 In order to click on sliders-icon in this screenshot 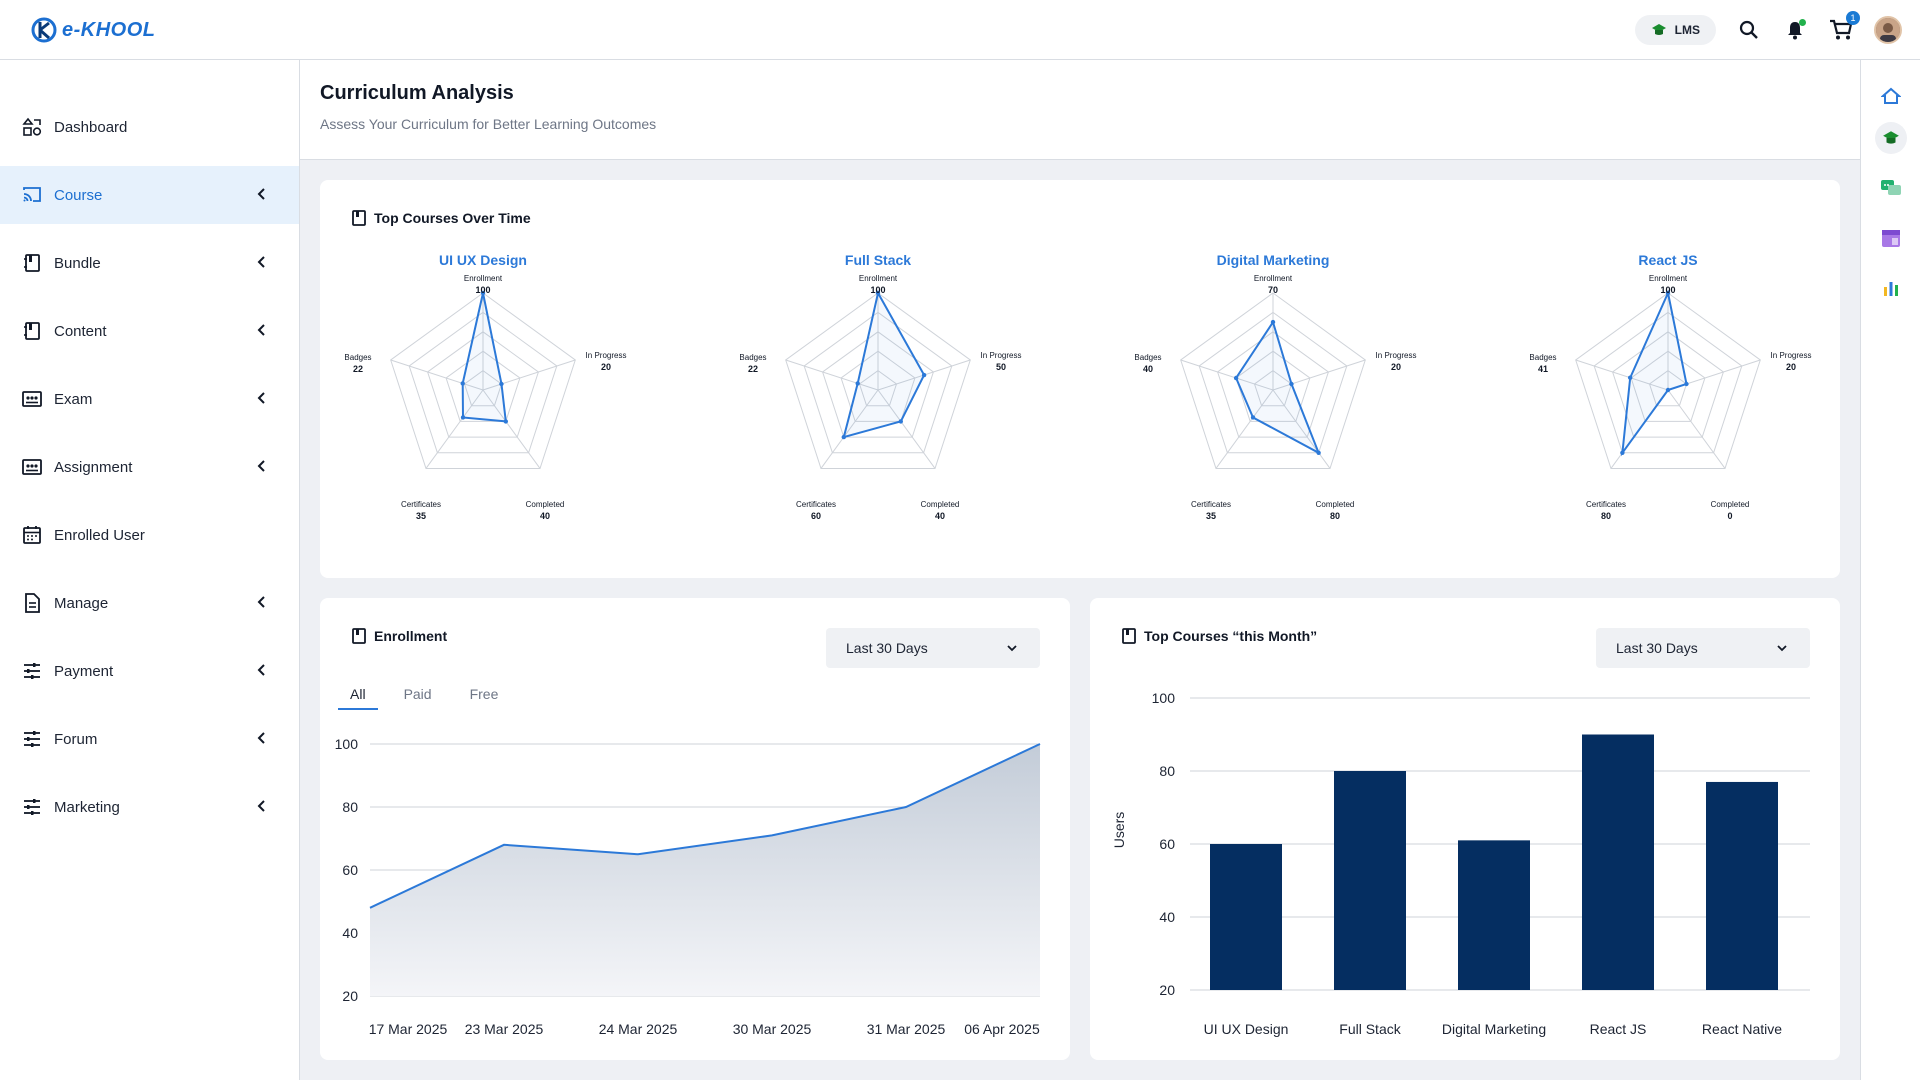, I will do `click(32, 739)`.